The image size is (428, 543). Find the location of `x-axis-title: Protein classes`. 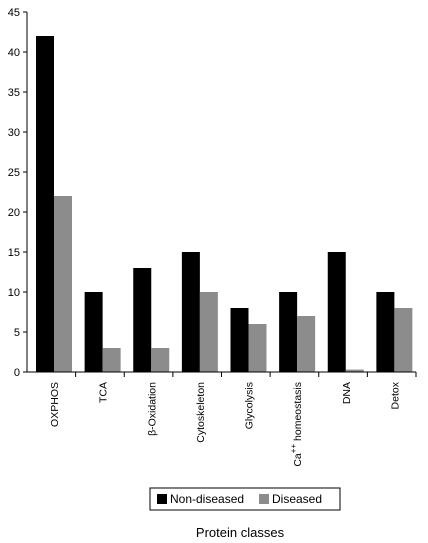

x-axis-title: Protein classes is located at coordinates (240, 532).